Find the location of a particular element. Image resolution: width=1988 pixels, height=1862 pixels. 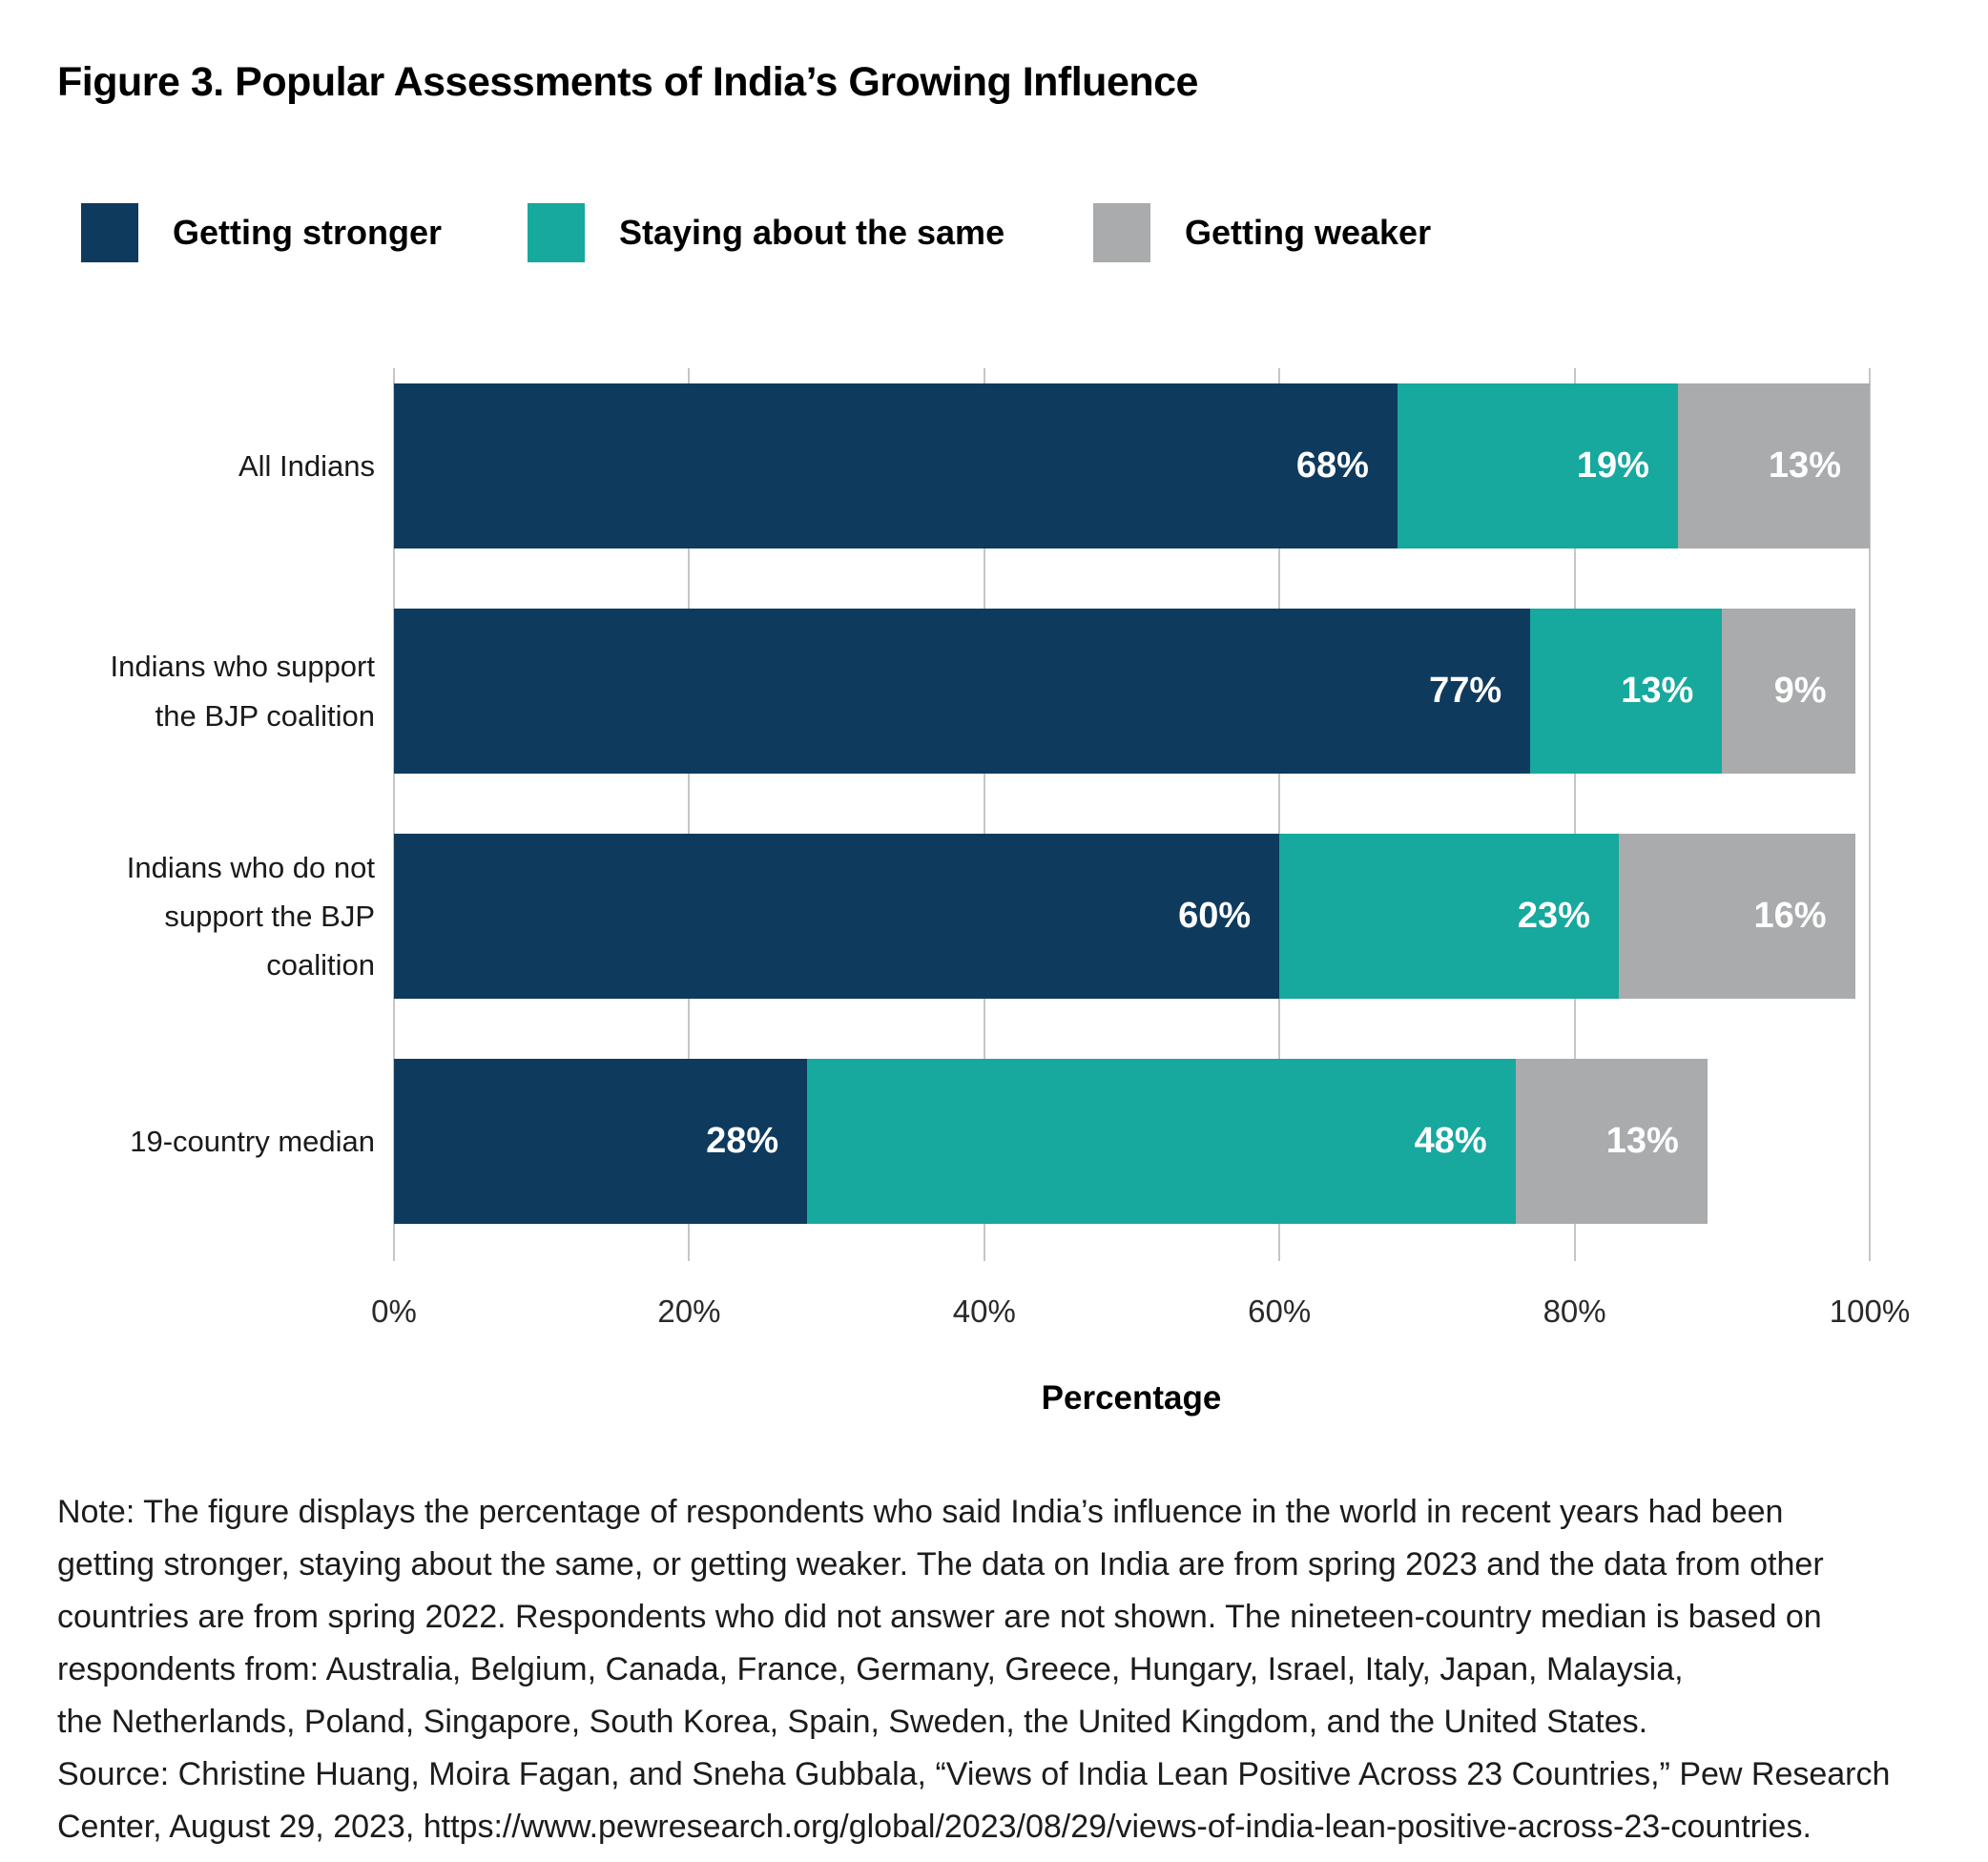

bar-segment: 48% is located at coordinates (1162, 1141).